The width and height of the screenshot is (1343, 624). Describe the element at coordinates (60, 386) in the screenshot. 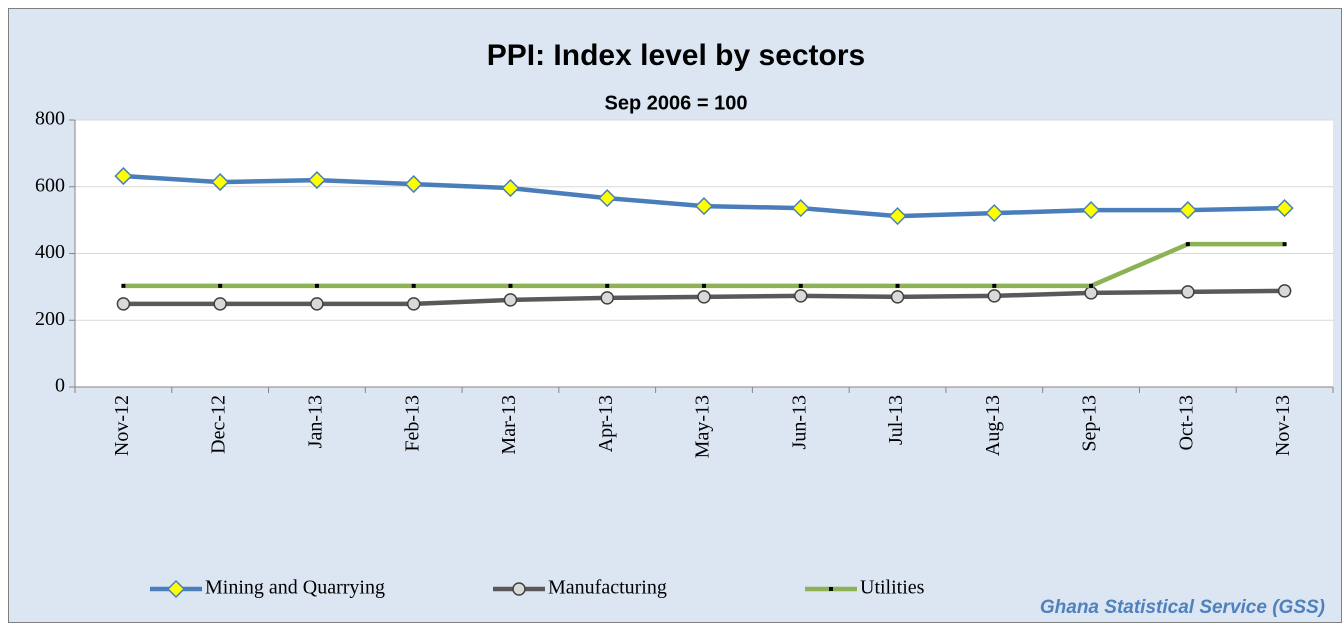

I see `y-tick-label: 0` at that location.